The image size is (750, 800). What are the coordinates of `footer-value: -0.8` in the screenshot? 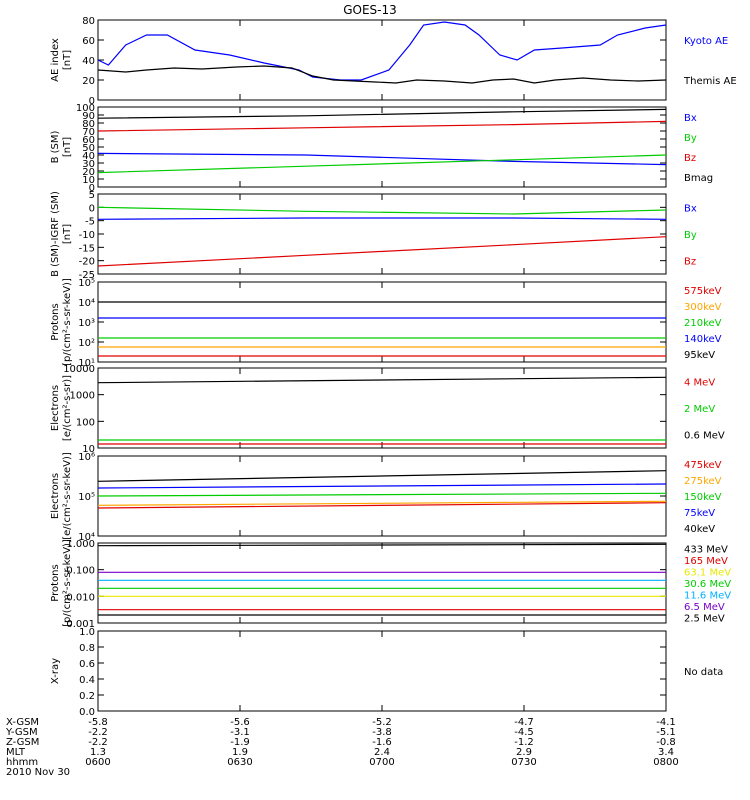 It's located at (666, 742).